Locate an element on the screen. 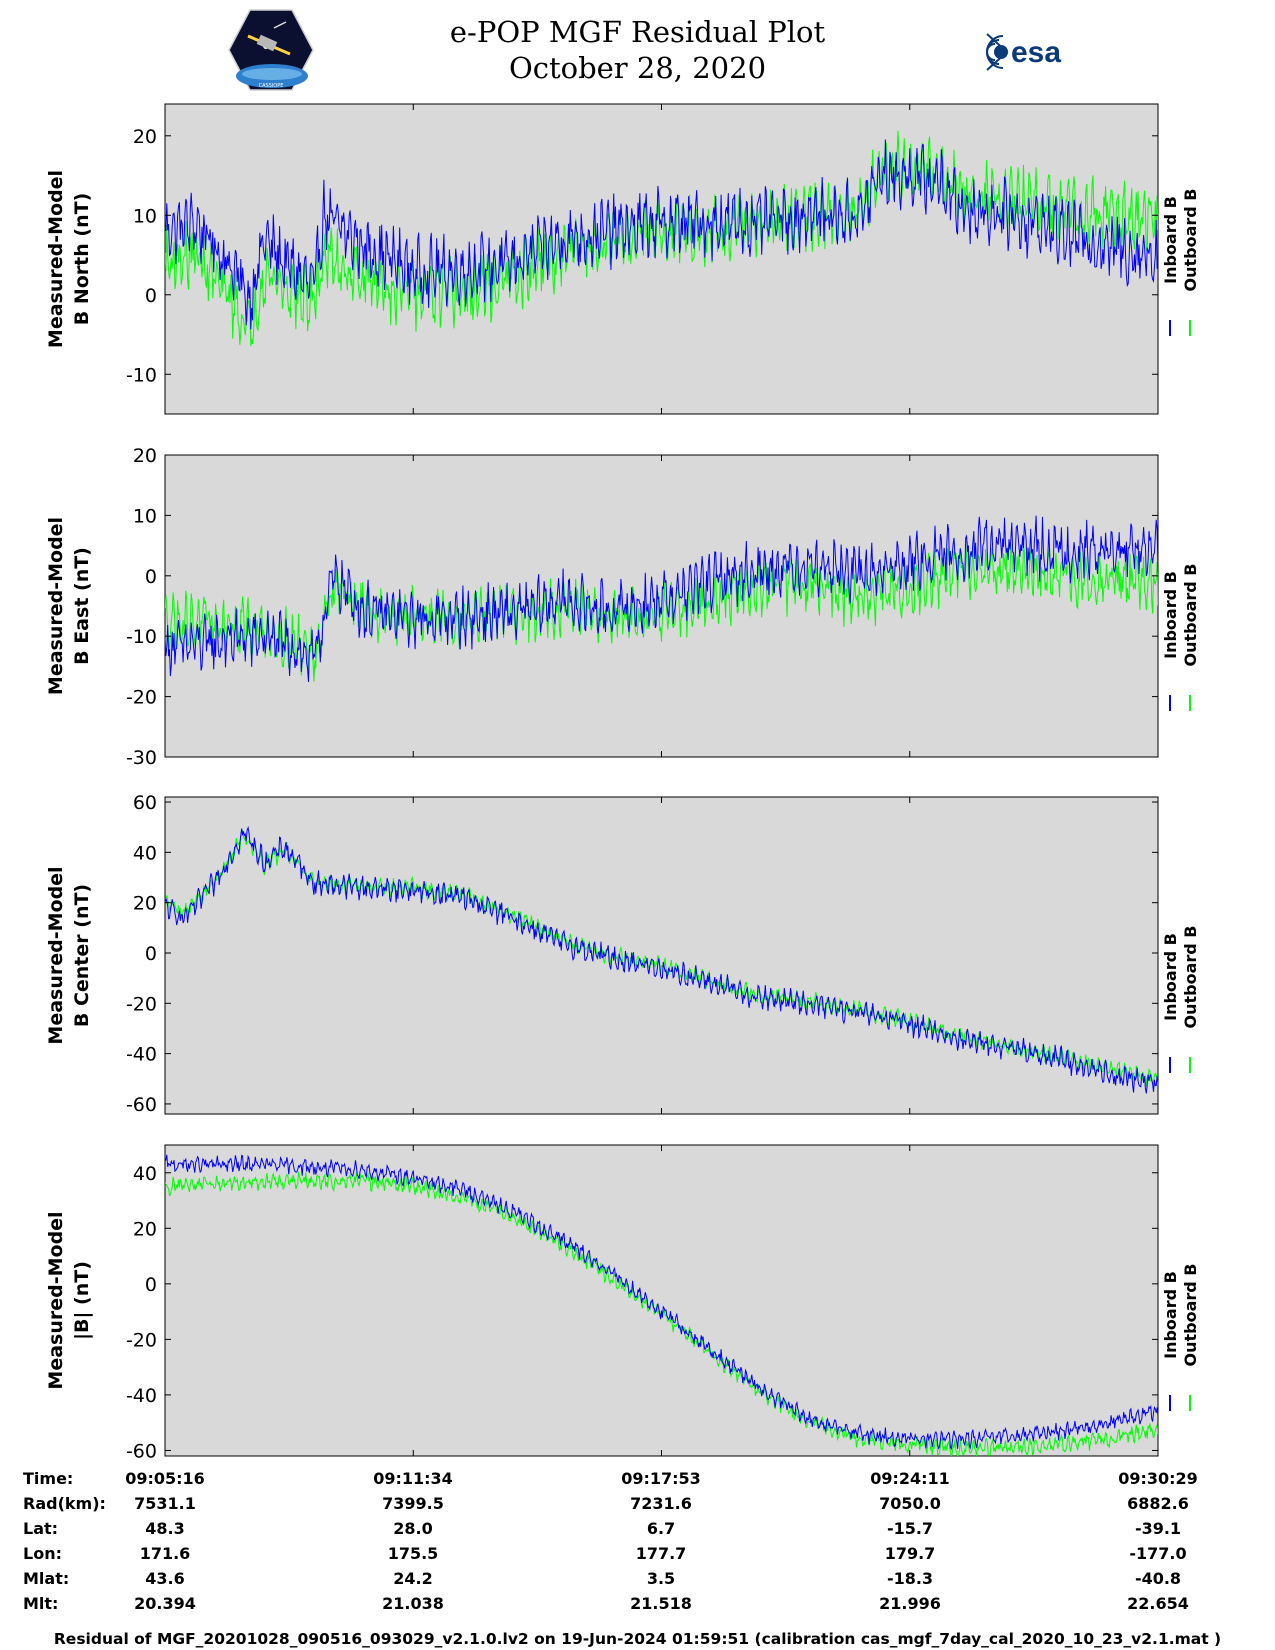 The height and width of the screenshot is (1650, 1275). y-tick-label: -30 is located at coordinates (141, 758).